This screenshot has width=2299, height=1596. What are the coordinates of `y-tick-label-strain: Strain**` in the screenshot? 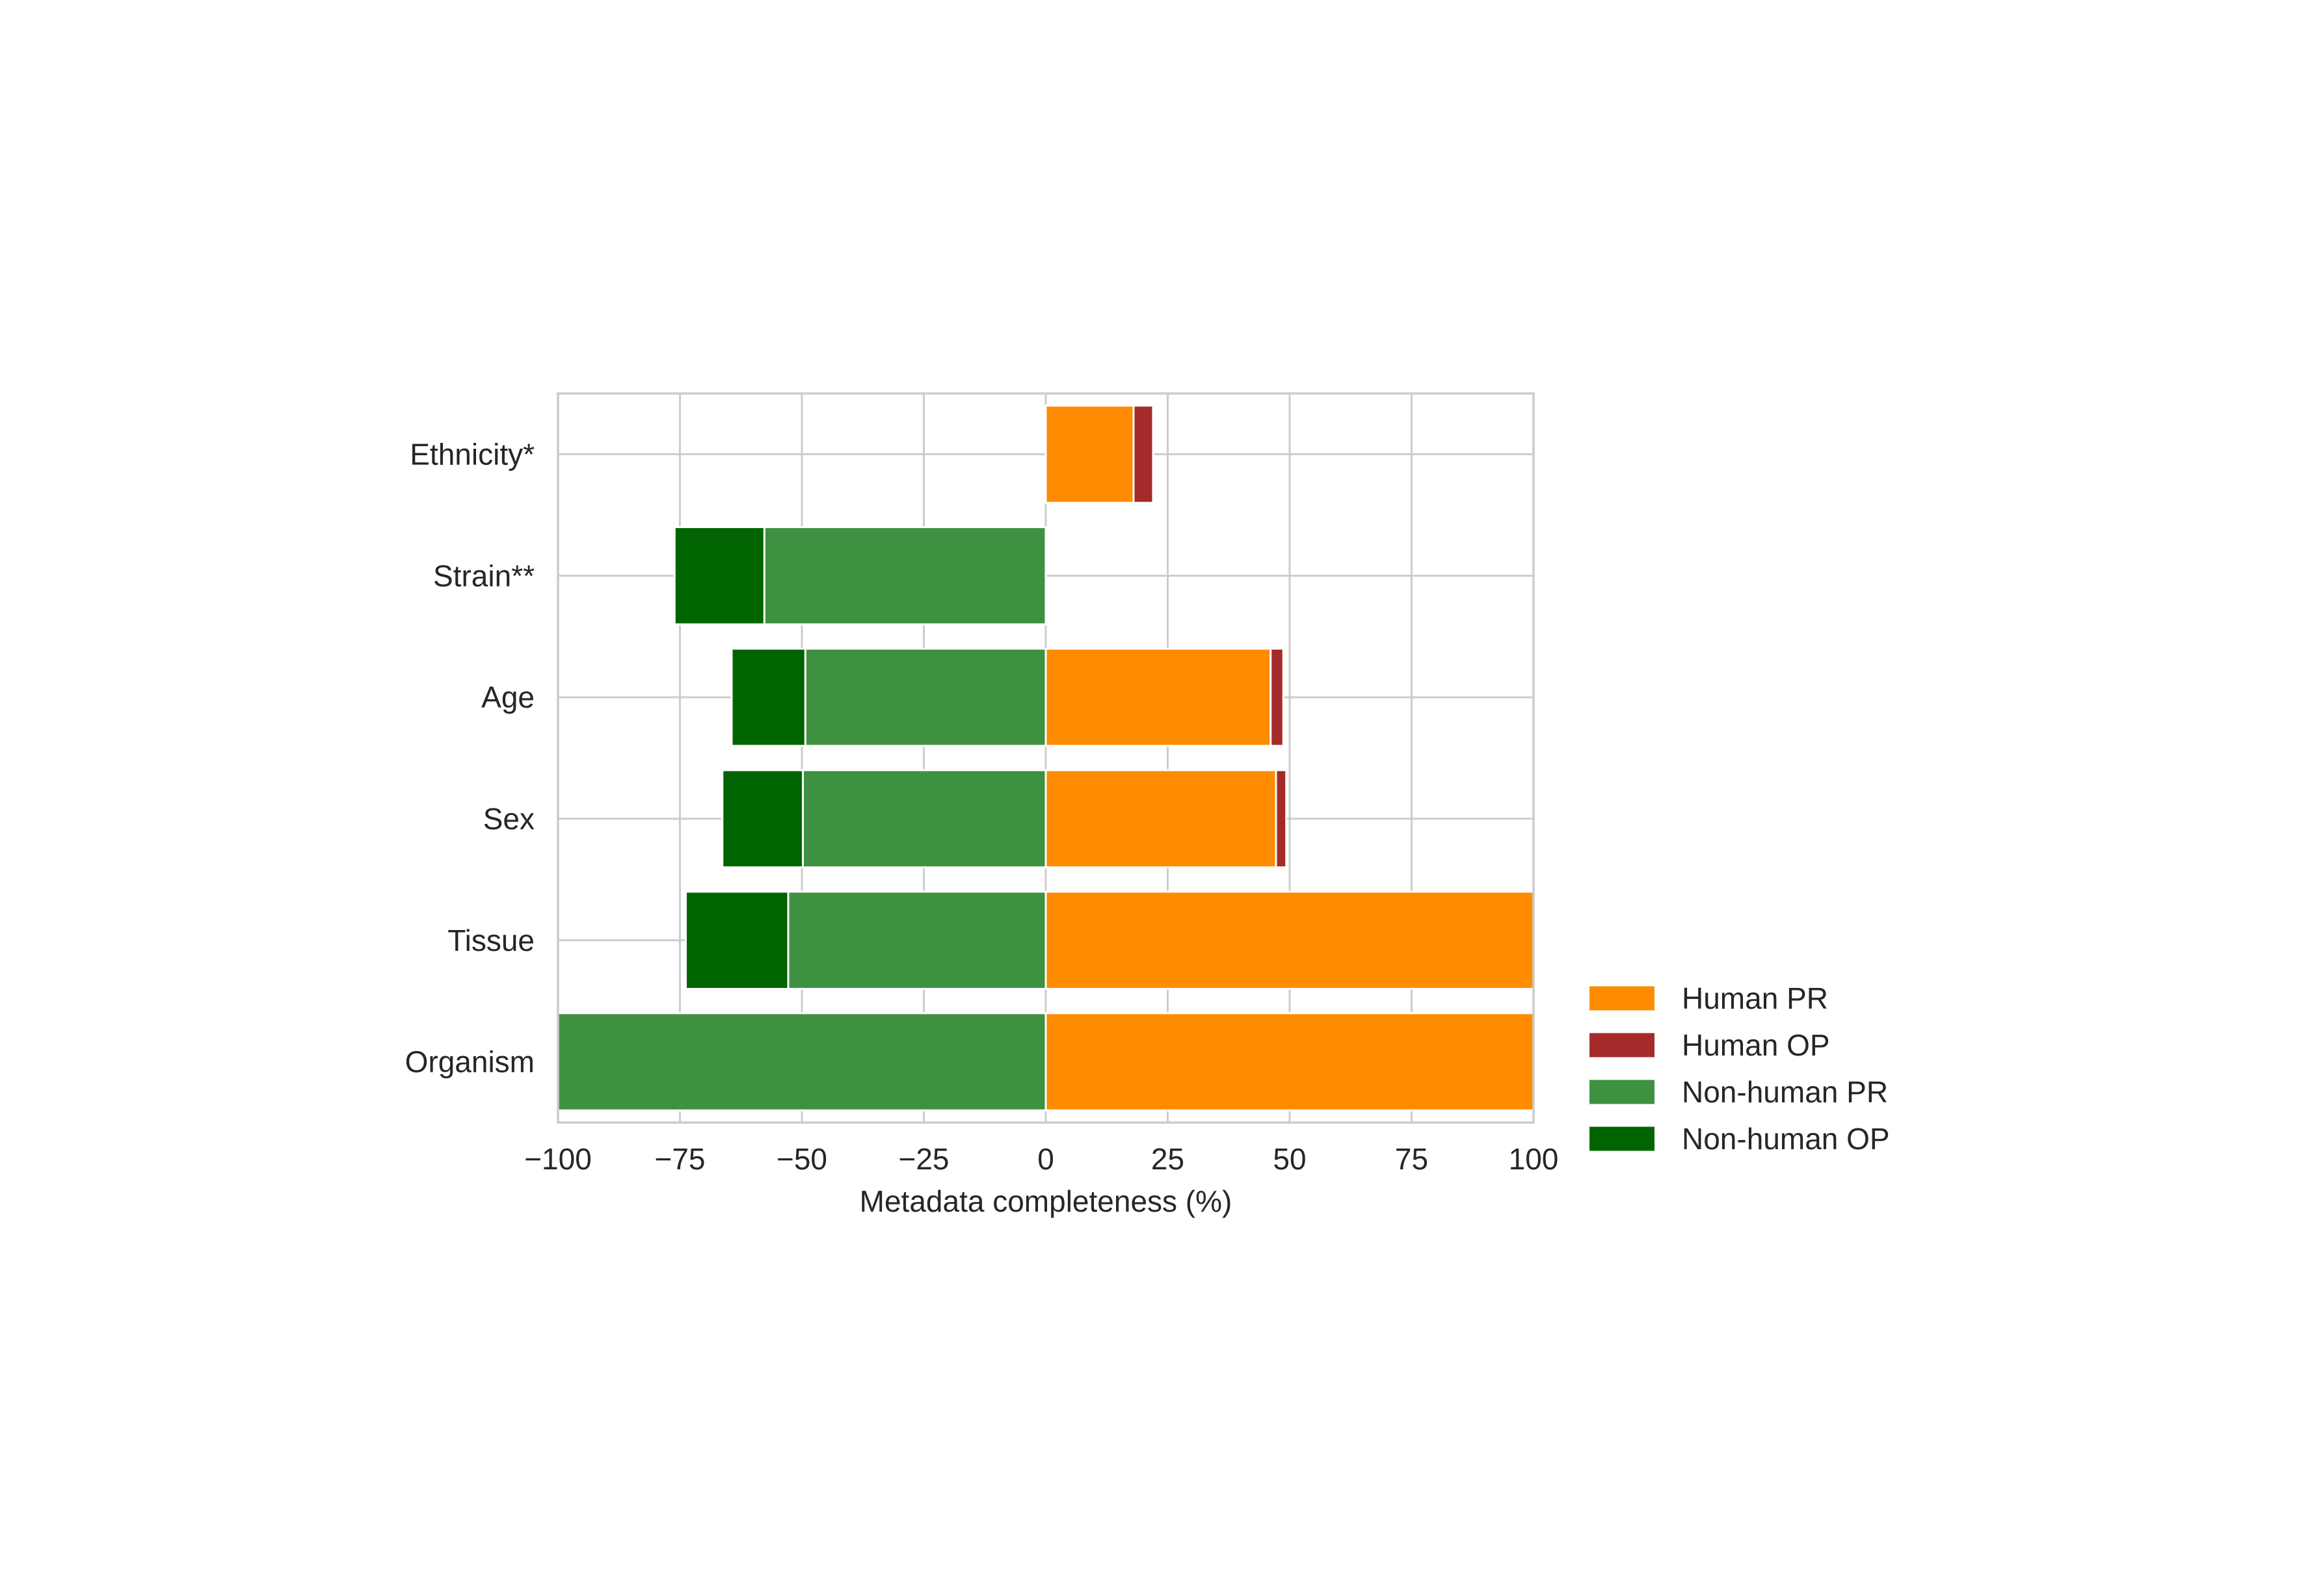 It's located at (484, 575).